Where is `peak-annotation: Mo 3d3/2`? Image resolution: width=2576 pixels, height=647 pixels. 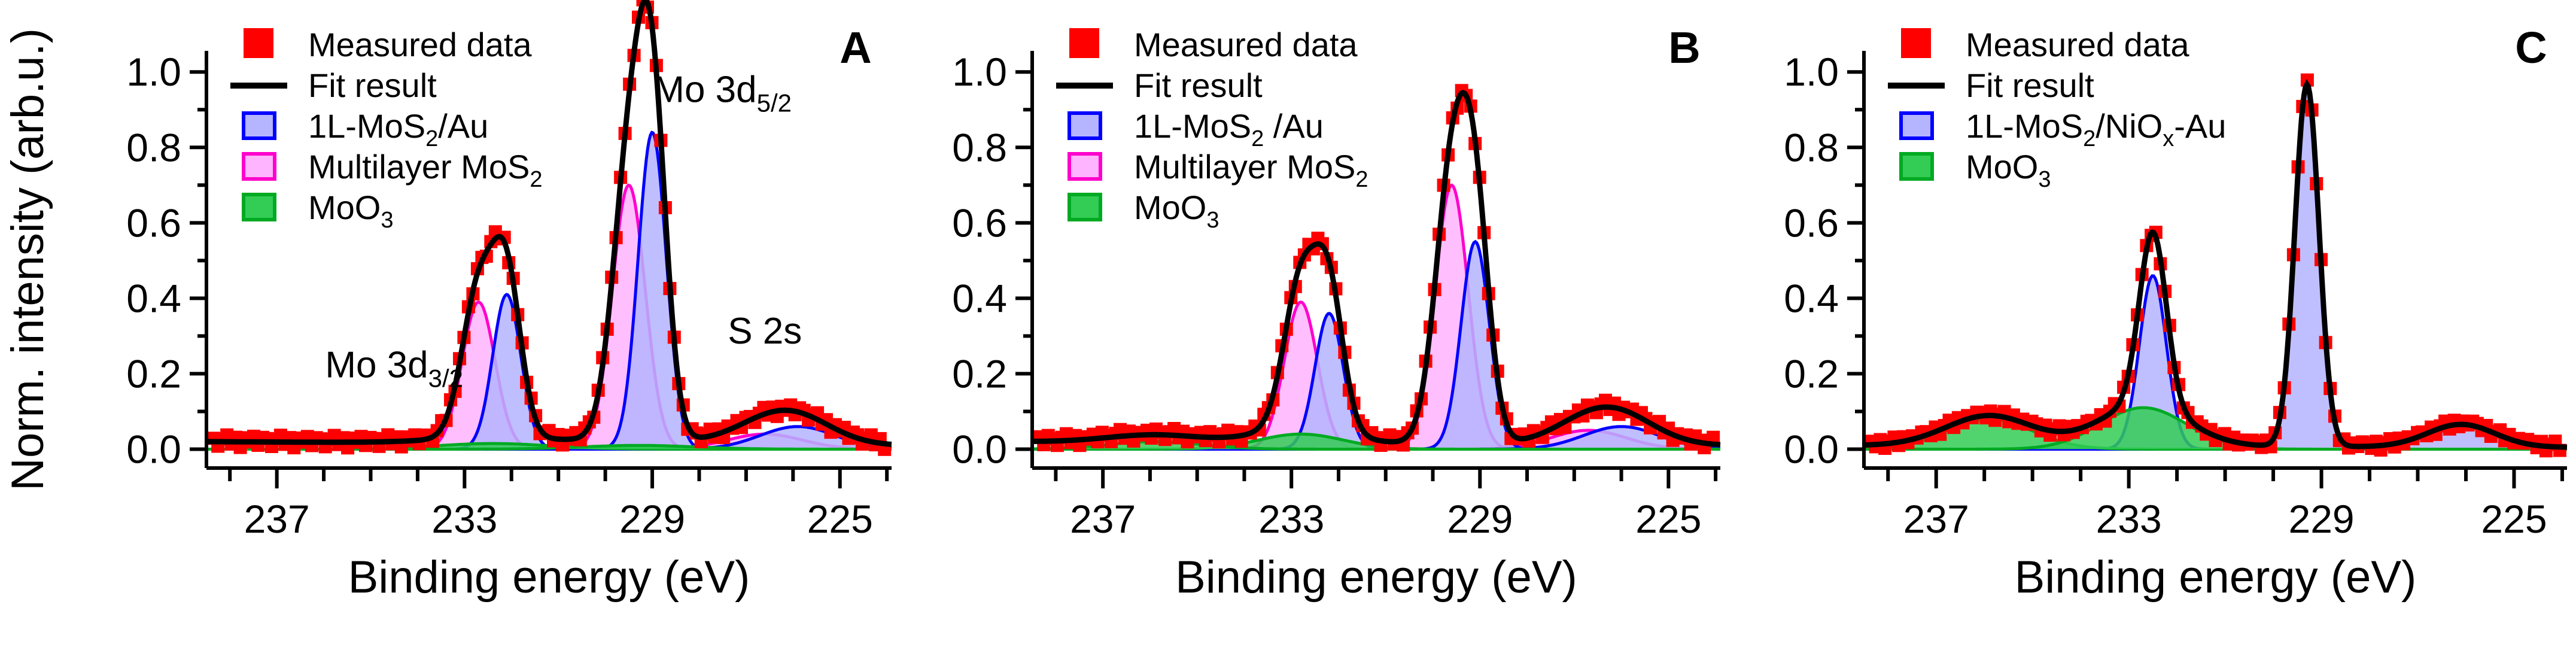 peak-annotation: Mo 3d3/2 is located at coordinates (394, 369).